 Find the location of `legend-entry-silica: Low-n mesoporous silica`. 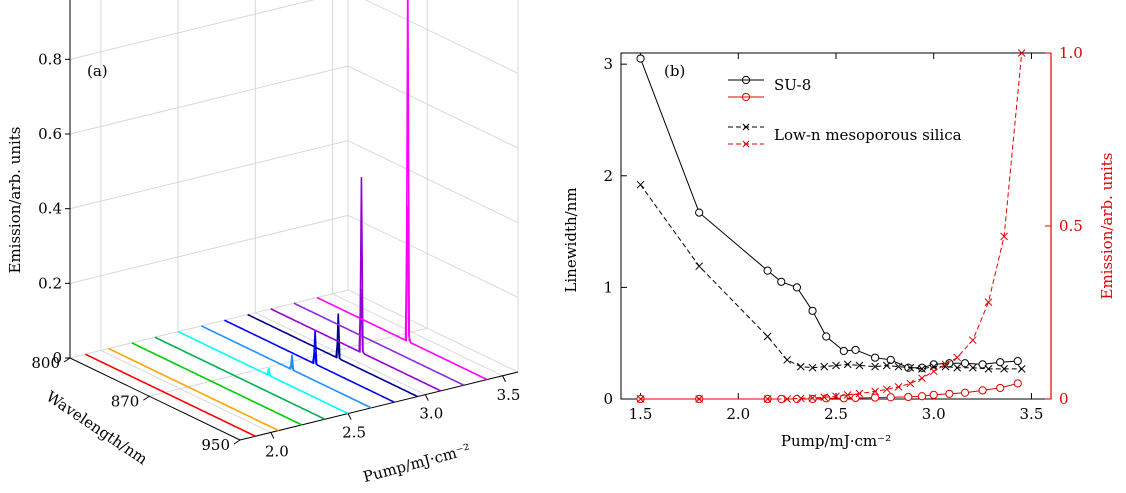

legend-entry-silica: Low-n mesoporous silica is located at coordinates (845, 135).